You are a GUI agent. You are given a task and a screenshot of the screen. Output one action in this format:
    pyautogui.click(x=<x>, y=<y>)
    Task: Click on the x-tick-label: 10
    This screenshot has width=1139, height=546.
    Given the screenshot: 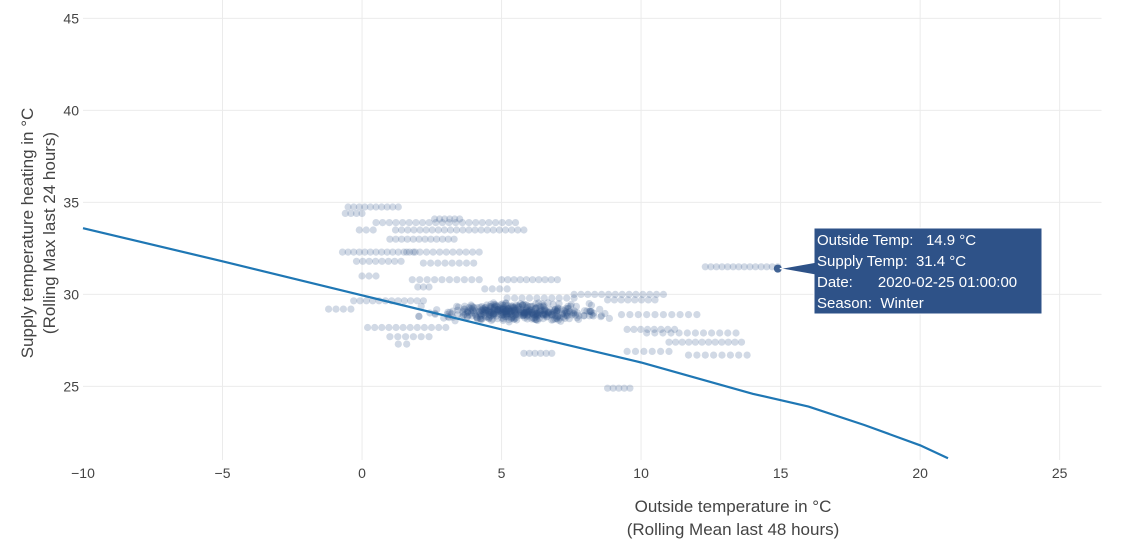 What is the action you would take?
    pyautogui.click(x=641, y=473)
    